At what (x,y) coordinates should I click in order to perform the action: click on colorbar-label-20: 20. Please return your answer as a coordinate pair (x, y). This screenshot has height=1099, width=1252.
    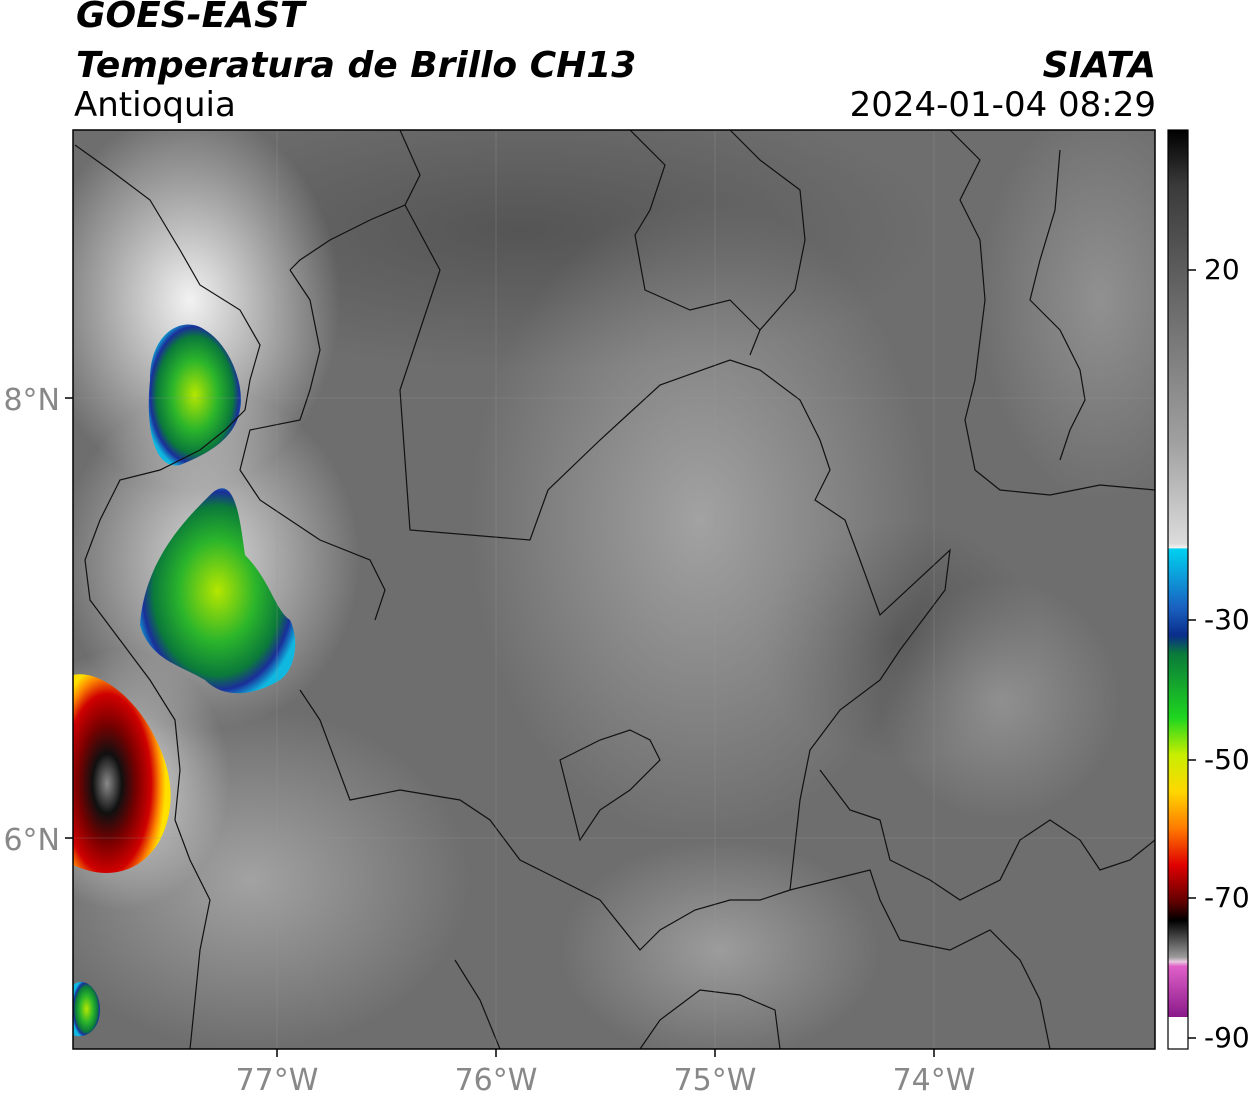
    Looking at the image, I should click on (1222, 269).